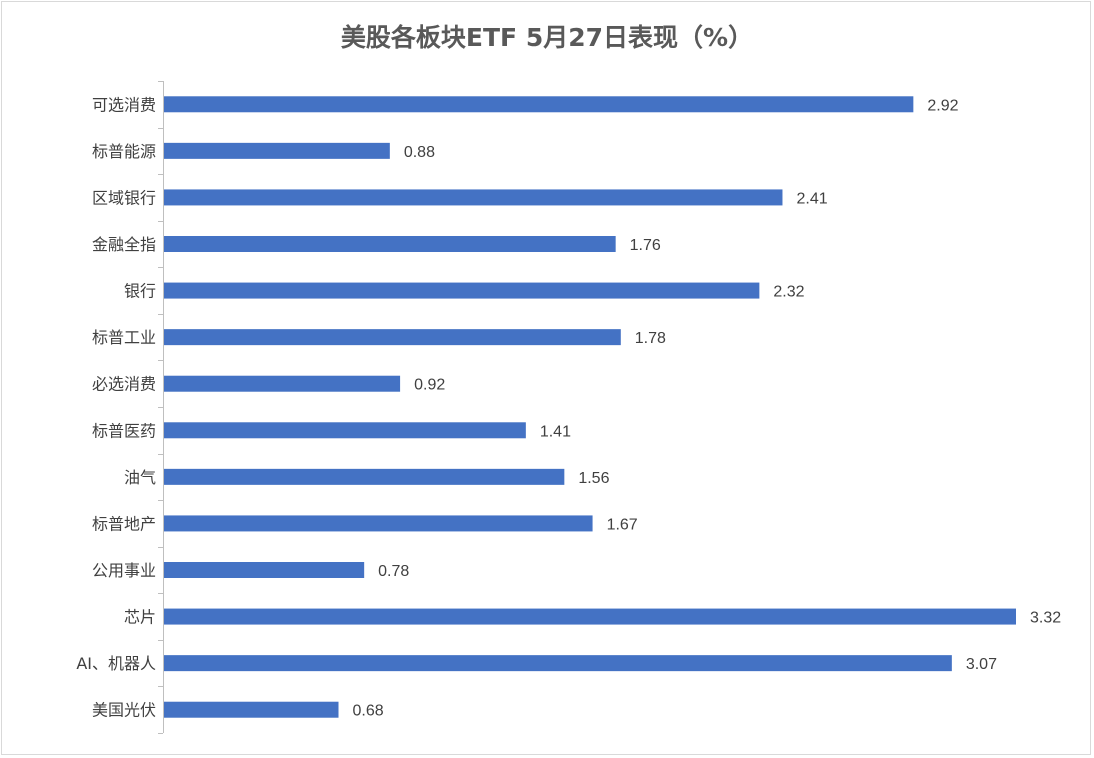  Describe the element at coordinates (419, 152) in the screenshot. I see `data-label: 0.88` at that location.